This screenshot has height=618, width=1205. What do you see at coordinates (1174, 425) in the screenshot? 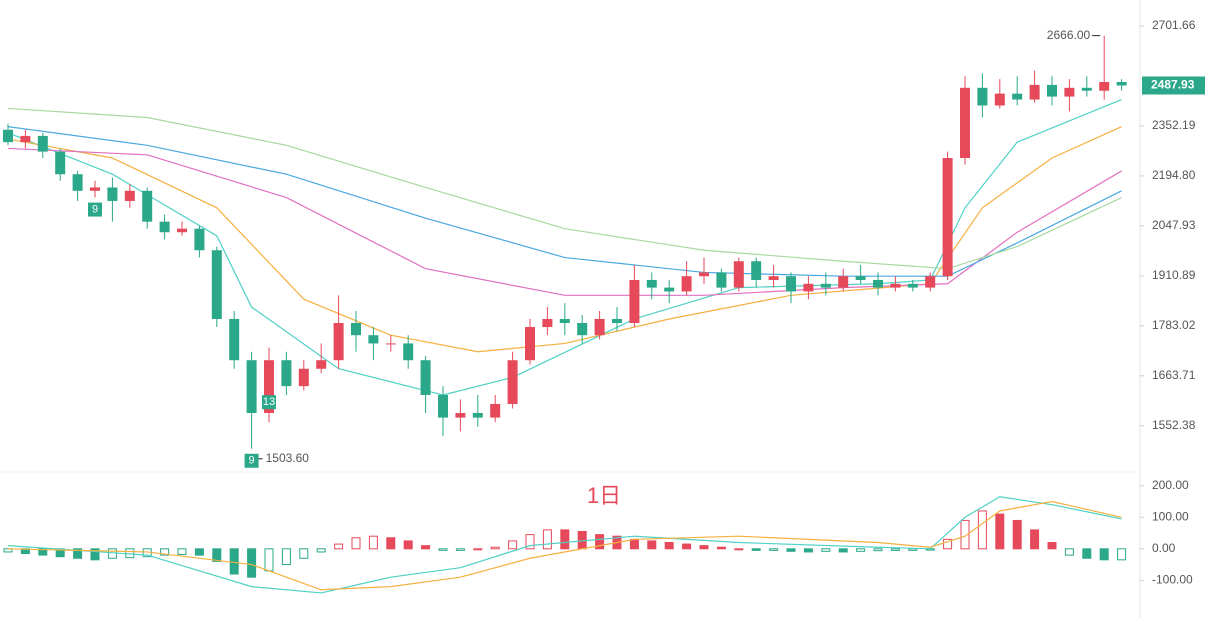
I see `y-tick-label: 1552.38` at bounding box center [1174, 425].